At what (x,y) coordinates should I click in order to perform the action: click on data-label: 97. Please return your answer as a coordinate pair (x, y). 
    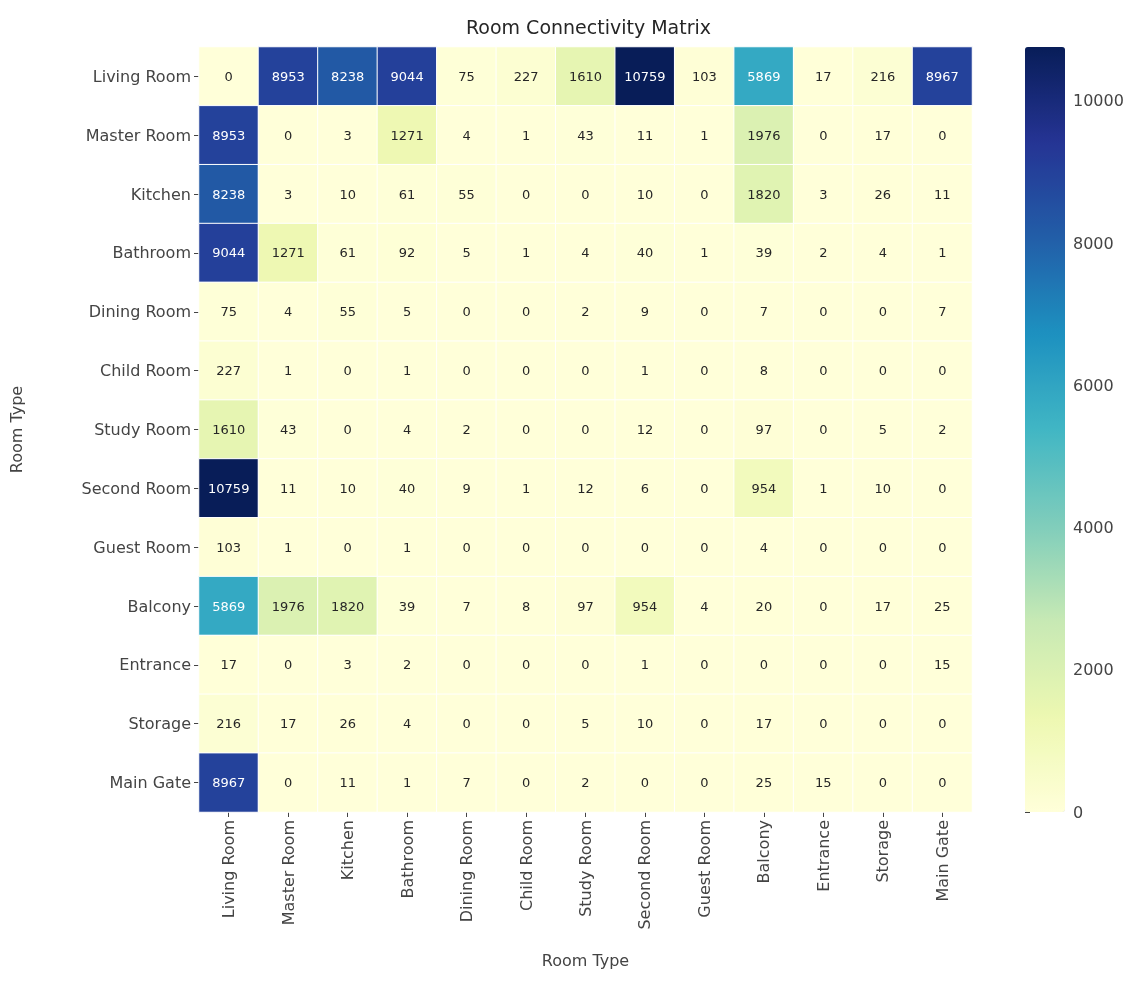
    Looking at the image, I should click on (585, 606).